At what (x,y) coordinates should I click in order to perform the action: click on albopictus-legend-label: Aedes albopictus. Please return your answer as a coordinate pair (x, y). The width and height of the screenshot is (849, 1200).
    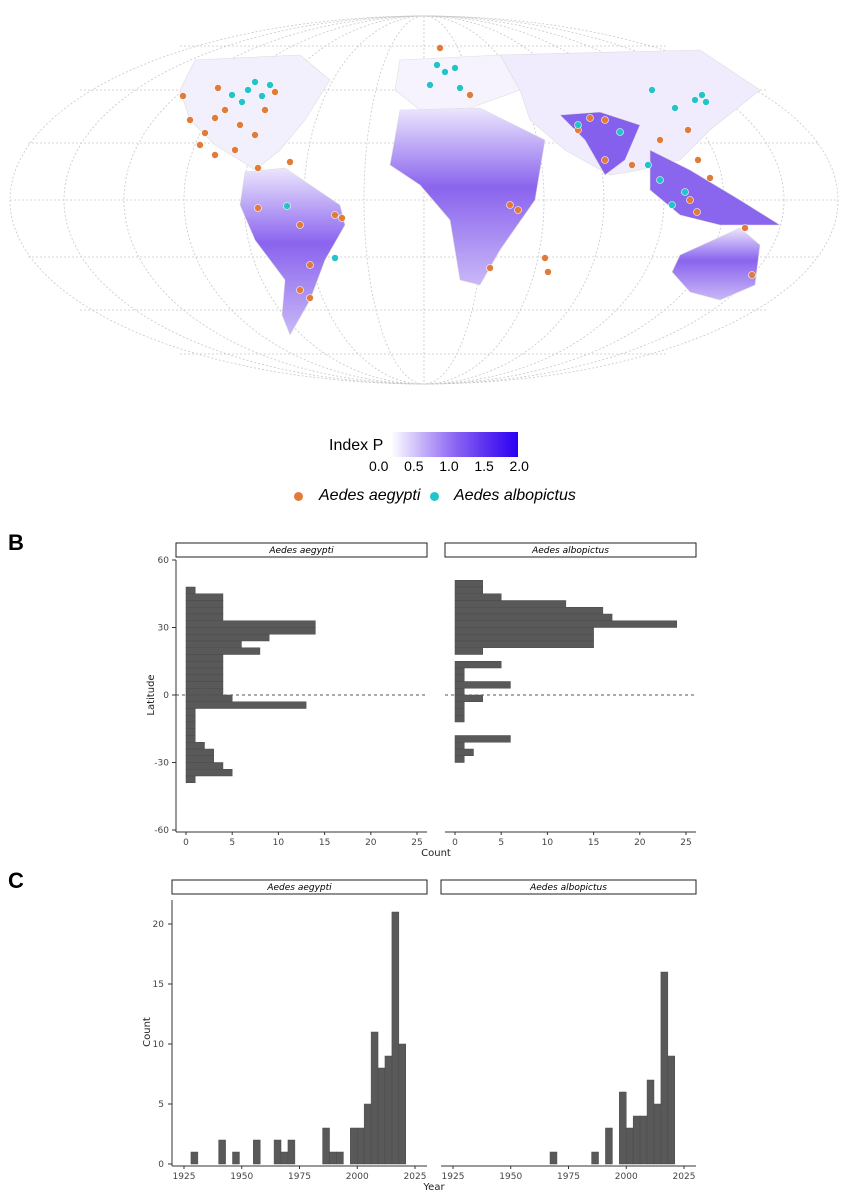
    Looking at the image, I should click on (515, 495).